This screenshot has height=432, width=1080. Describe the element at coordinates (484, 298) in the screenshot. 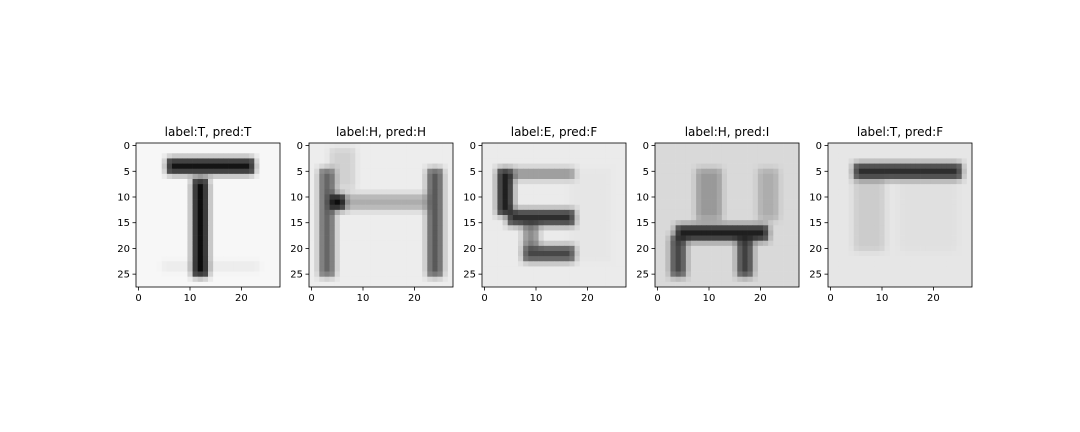

I see `x-tick-label: 0` at that location.